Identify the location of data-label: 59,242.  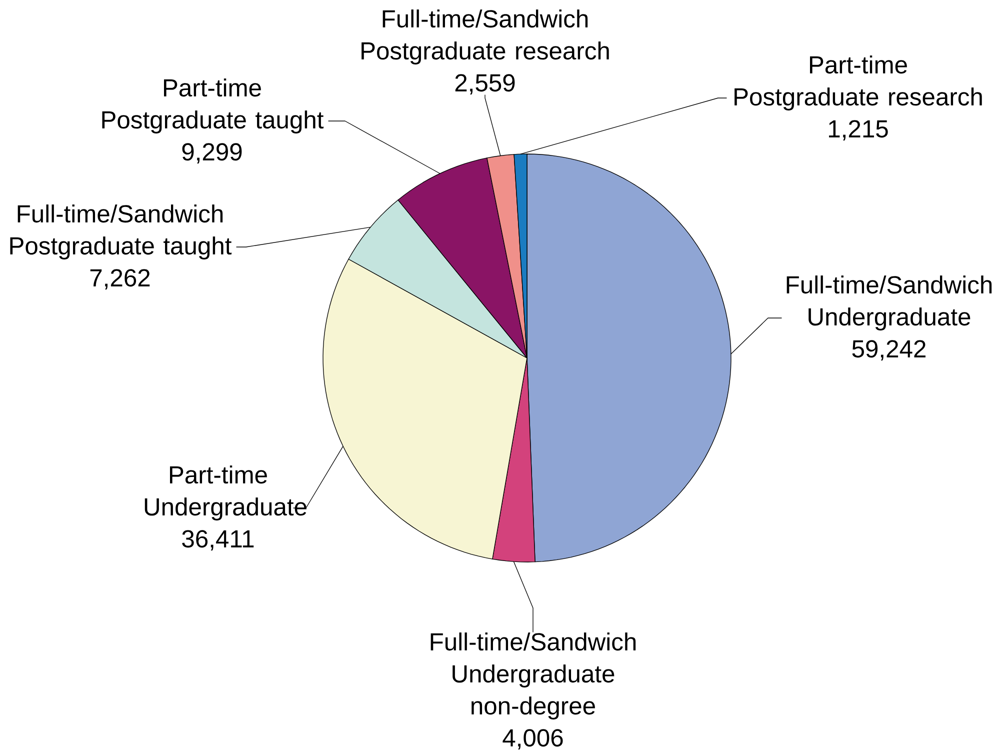
(889, 350).